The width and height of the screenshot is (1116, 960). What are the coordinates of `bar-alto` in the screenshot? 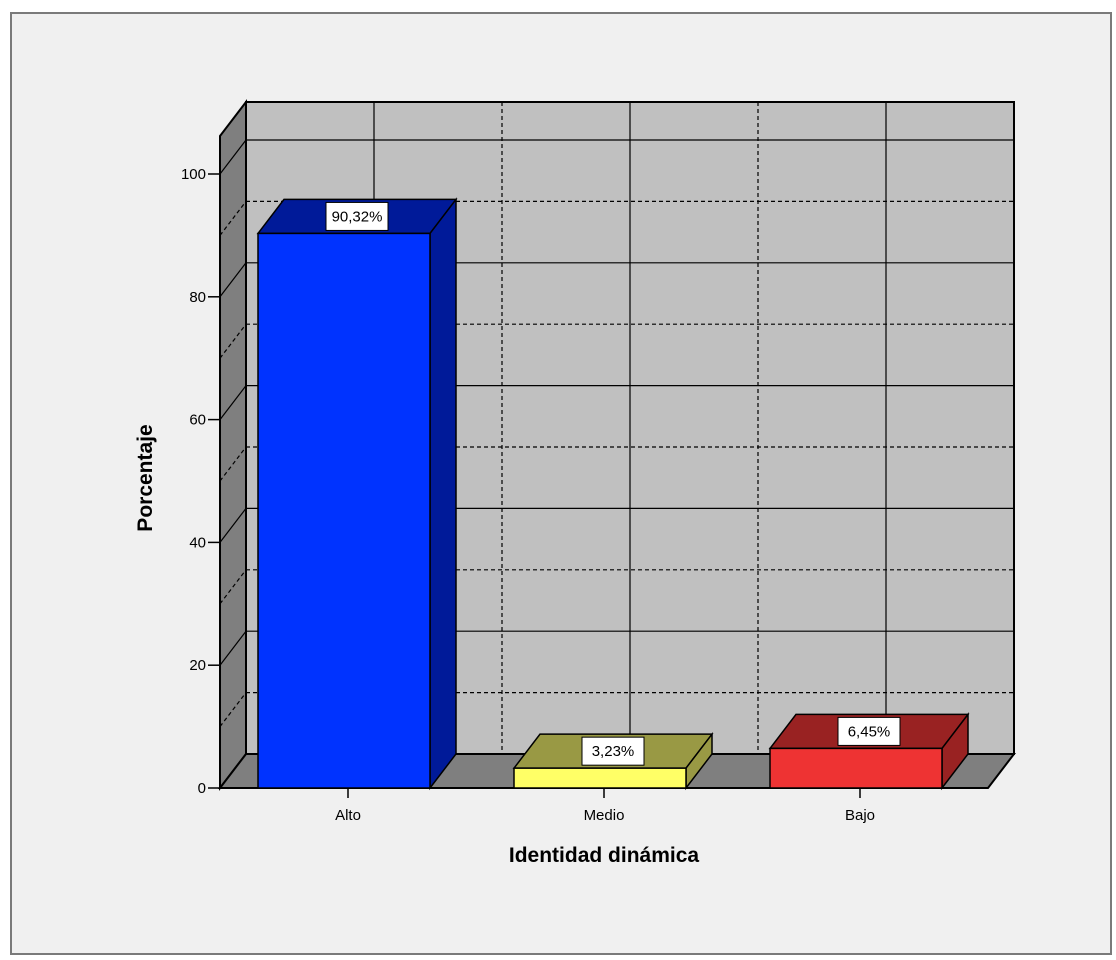 It's located at (344, 510).